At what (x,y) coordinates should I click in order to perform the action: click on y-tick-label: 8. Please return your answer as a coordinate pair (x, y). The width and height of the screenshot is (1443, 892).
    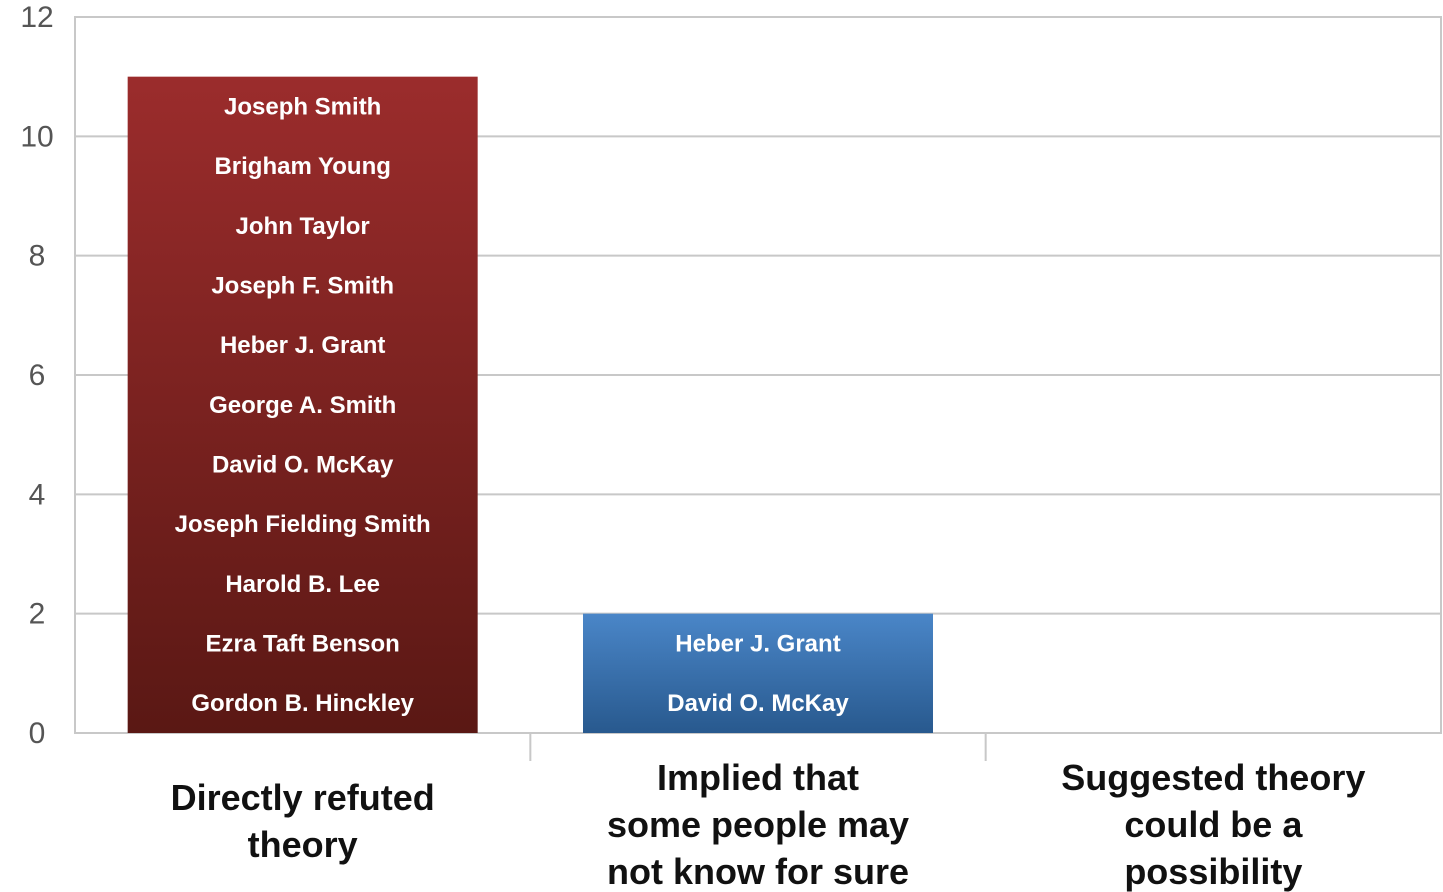
    Looking at the image, I should click on (37, 256).